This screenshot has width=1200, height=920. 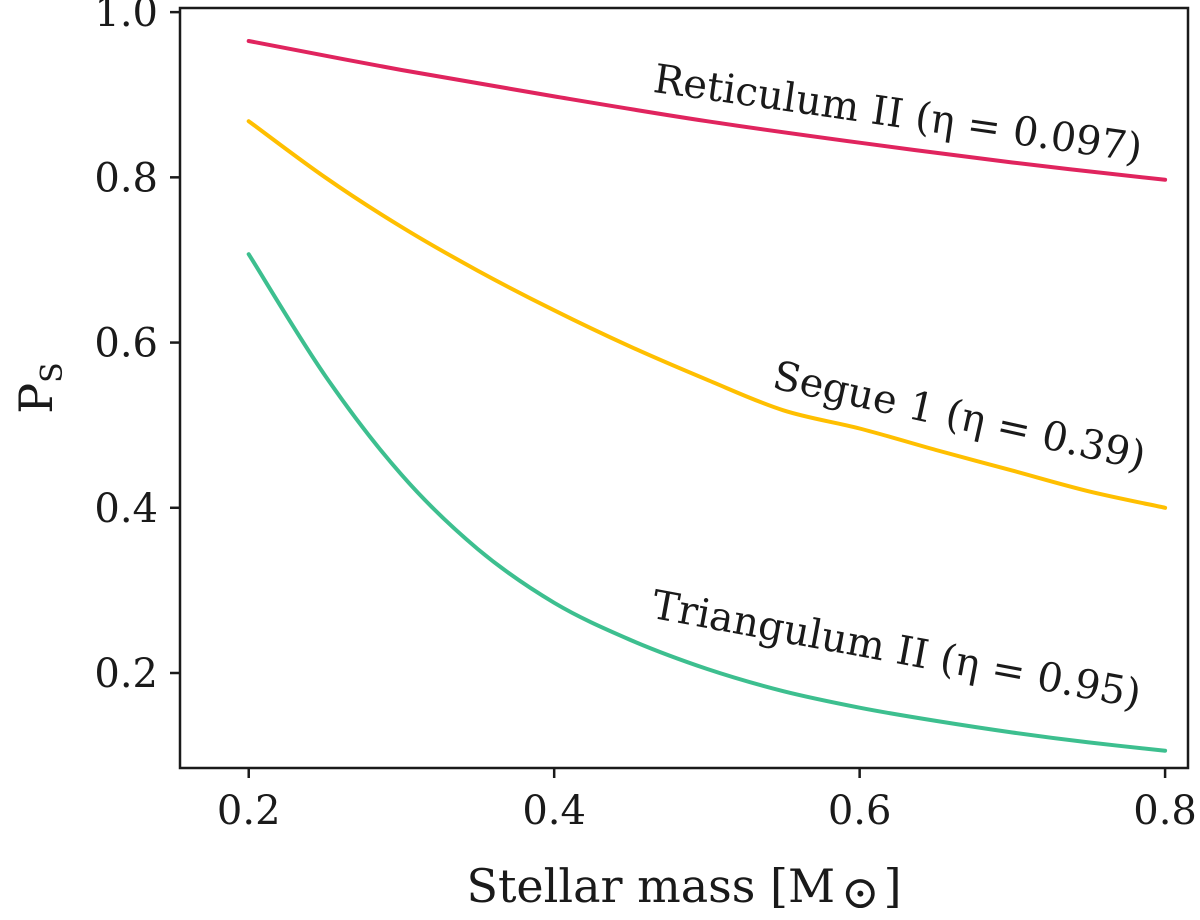 What do you see at coordinates (896, 650) in the screenshot?
I see `series-label-triangulum-ii: Triangulum II (η = 0.95)` at bounding box center [896, 650].